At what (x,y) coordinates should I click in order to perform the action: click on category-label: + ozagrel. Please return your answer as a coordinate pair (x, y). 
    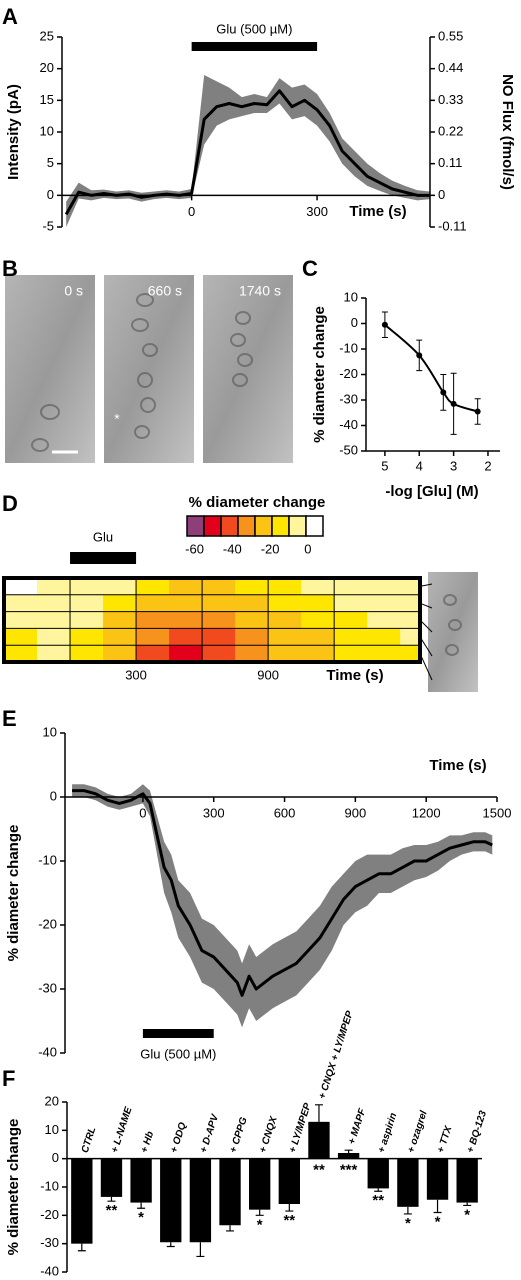
    Looking at the image, I should click on (418, 1131).